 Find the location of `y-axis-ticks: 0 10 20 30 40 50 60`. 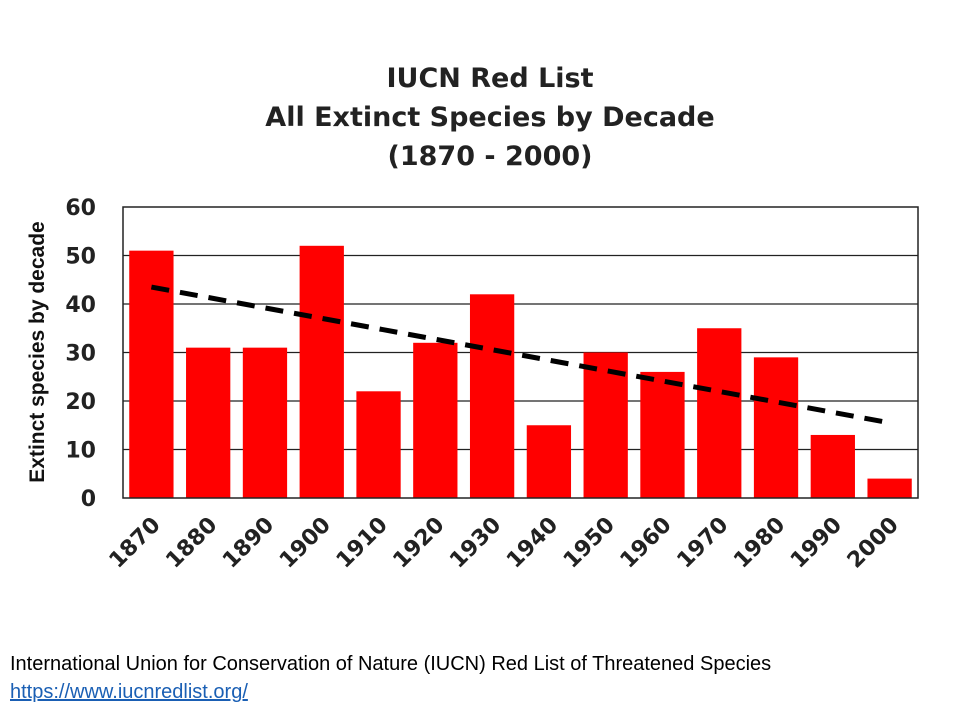

y-axis-ticks: 0 10 20 30 40 50 60 is located at coordinates (80, 354).